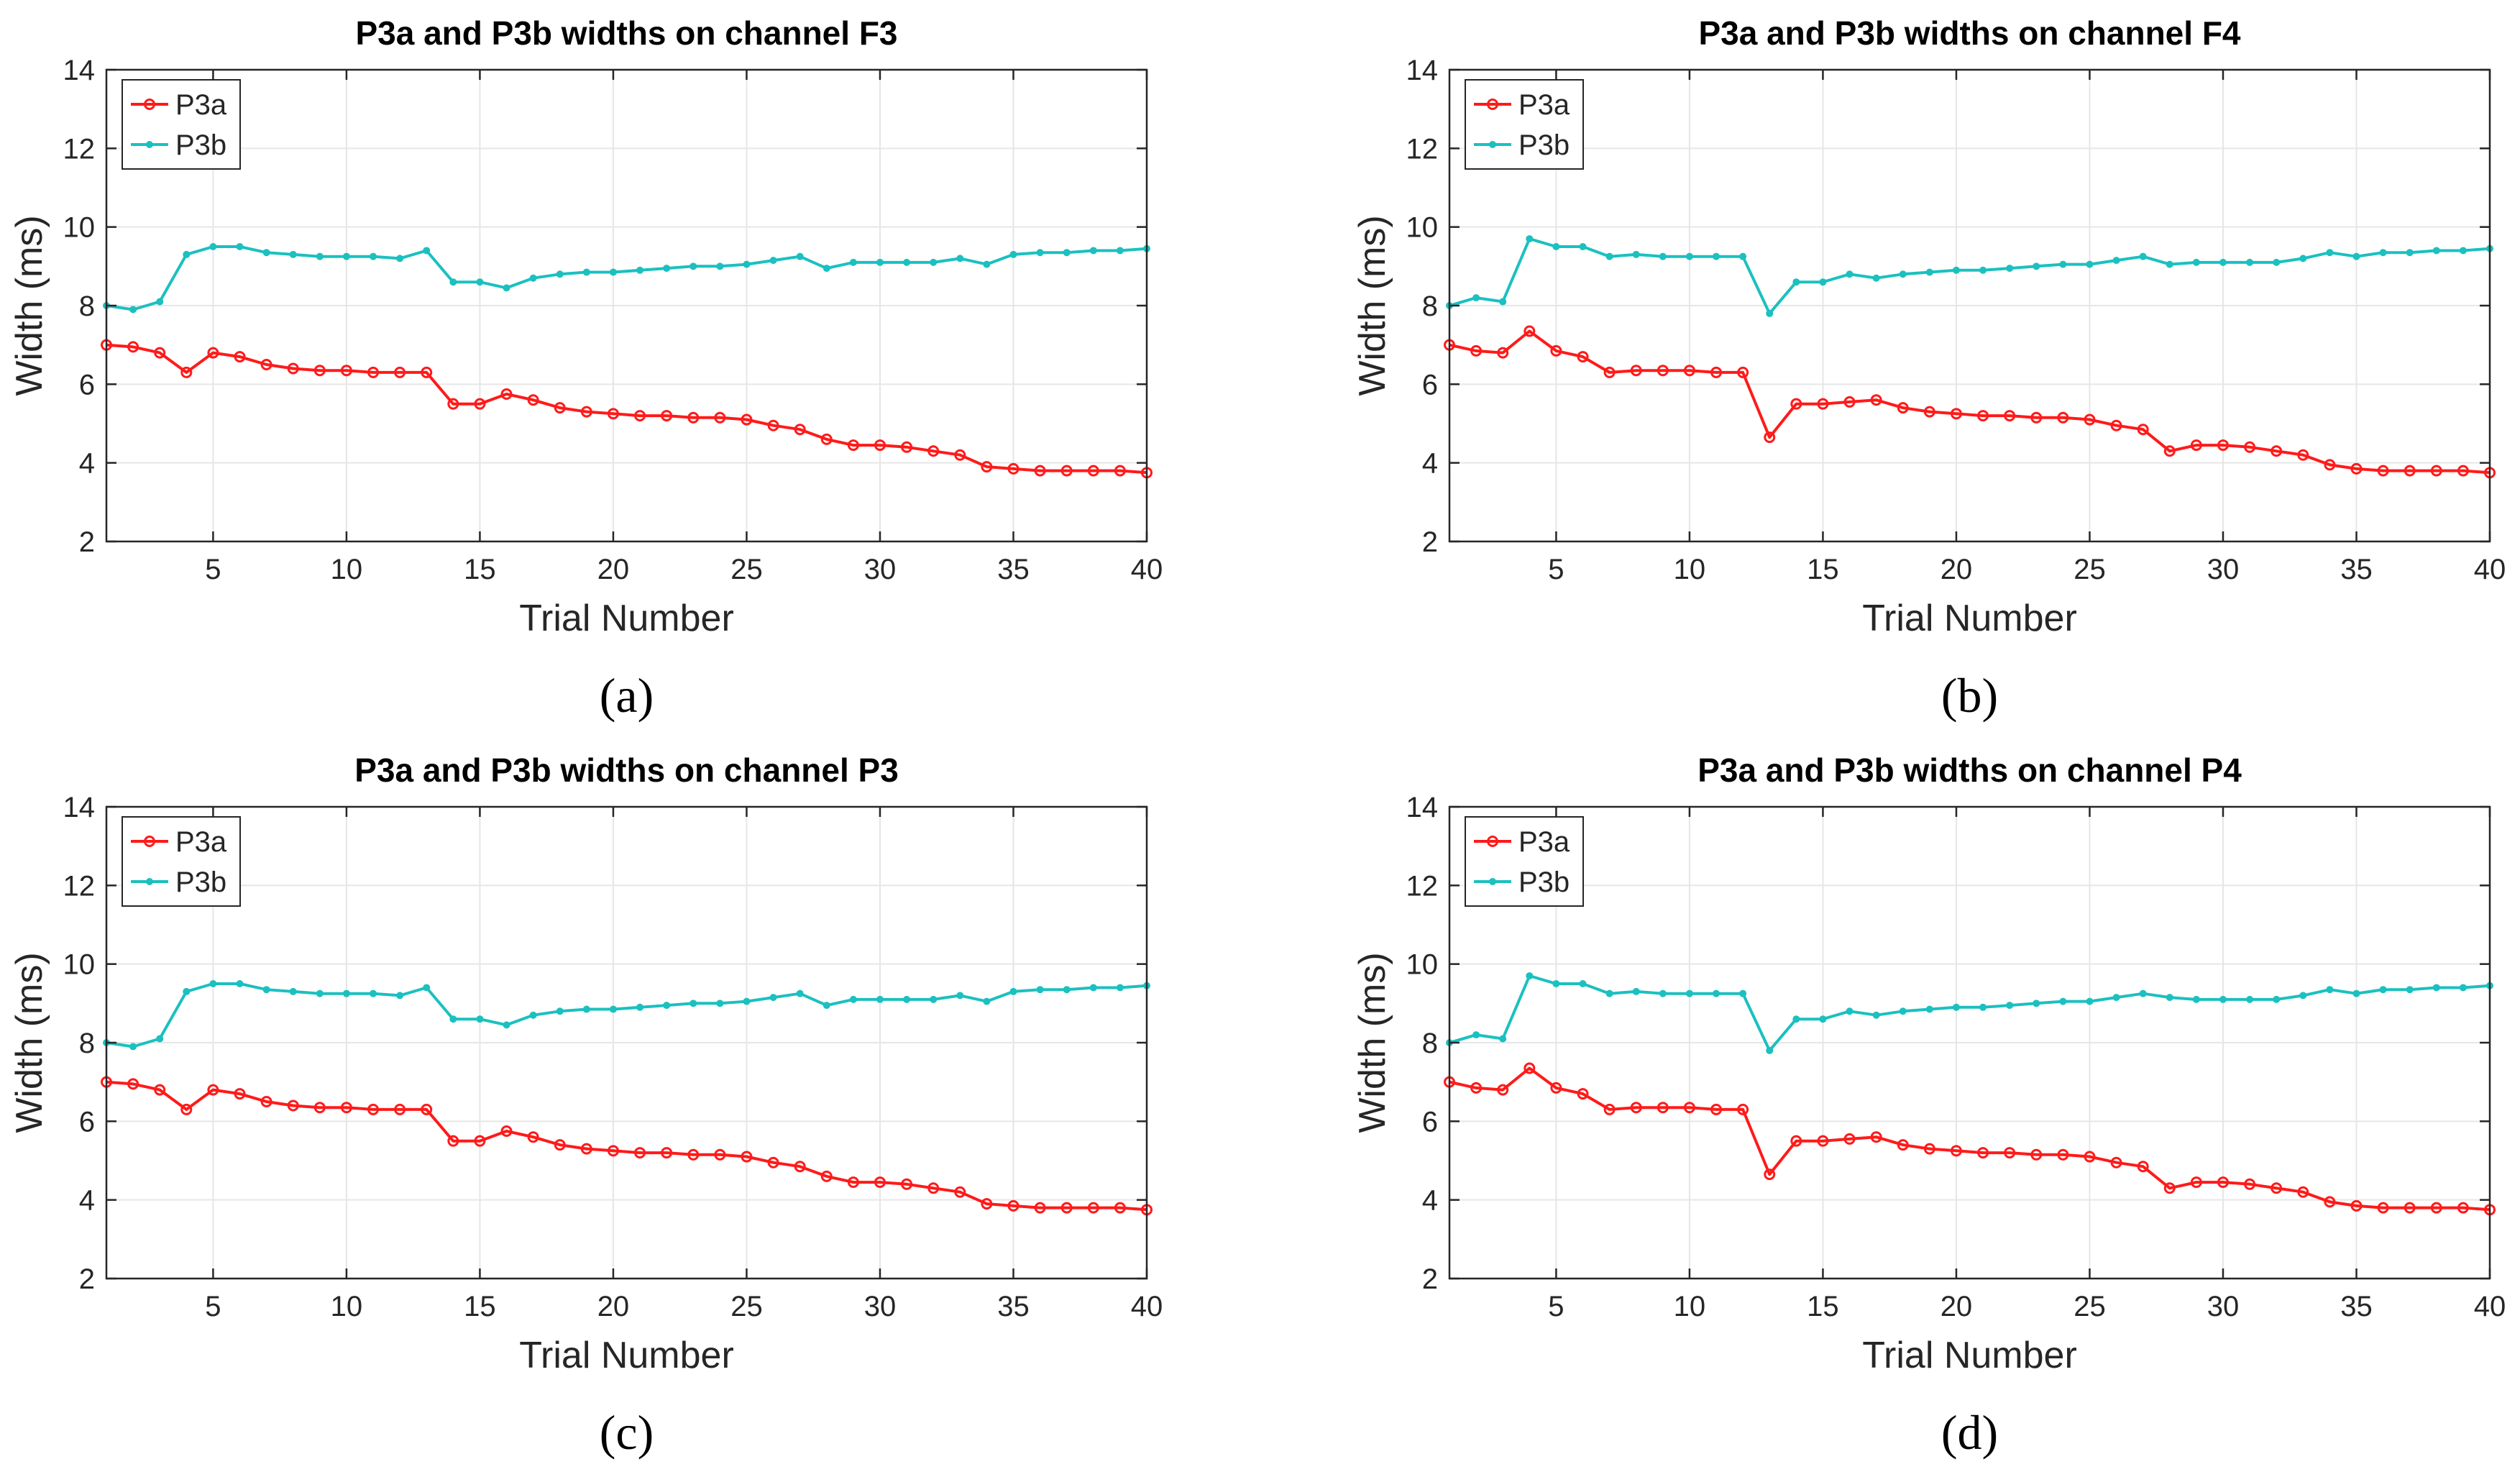  I want to click on y-tick-label: 4, so click(87, 464).